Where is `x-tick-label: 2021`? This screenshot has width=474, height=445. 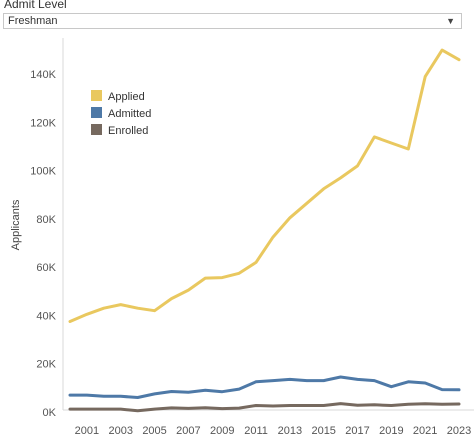 x-tick-label: 2021 is located at coordinates (425, 431).